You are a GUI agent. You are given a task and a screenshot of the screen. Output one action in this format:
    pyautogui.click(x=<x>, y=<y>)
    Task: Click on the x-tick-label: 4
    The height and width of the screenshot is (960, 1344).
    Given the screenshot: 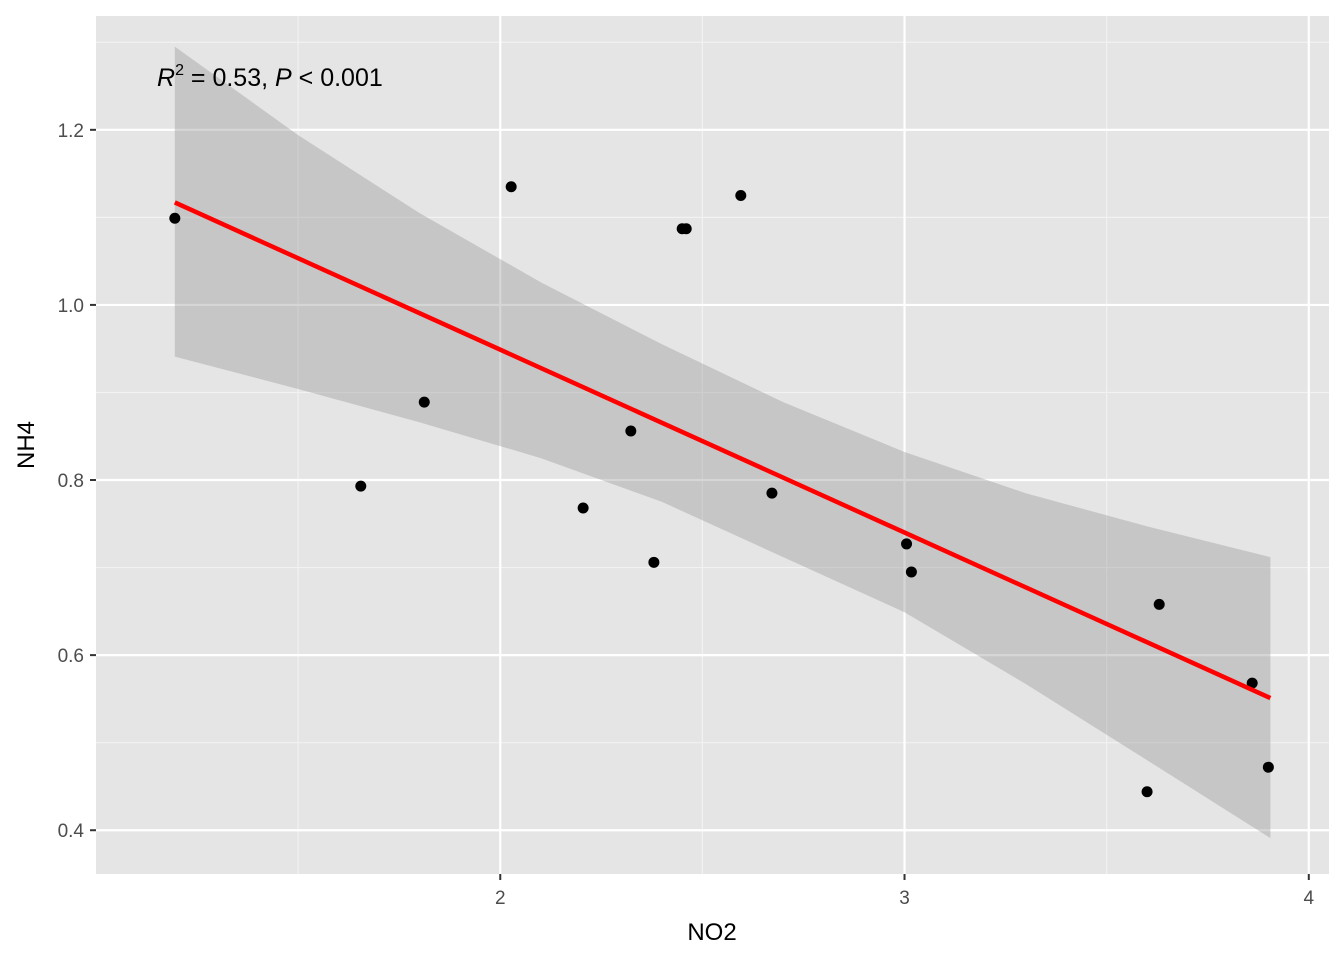 What is the action you would take?
    pyautogui.click(x=1308, y=898)
    